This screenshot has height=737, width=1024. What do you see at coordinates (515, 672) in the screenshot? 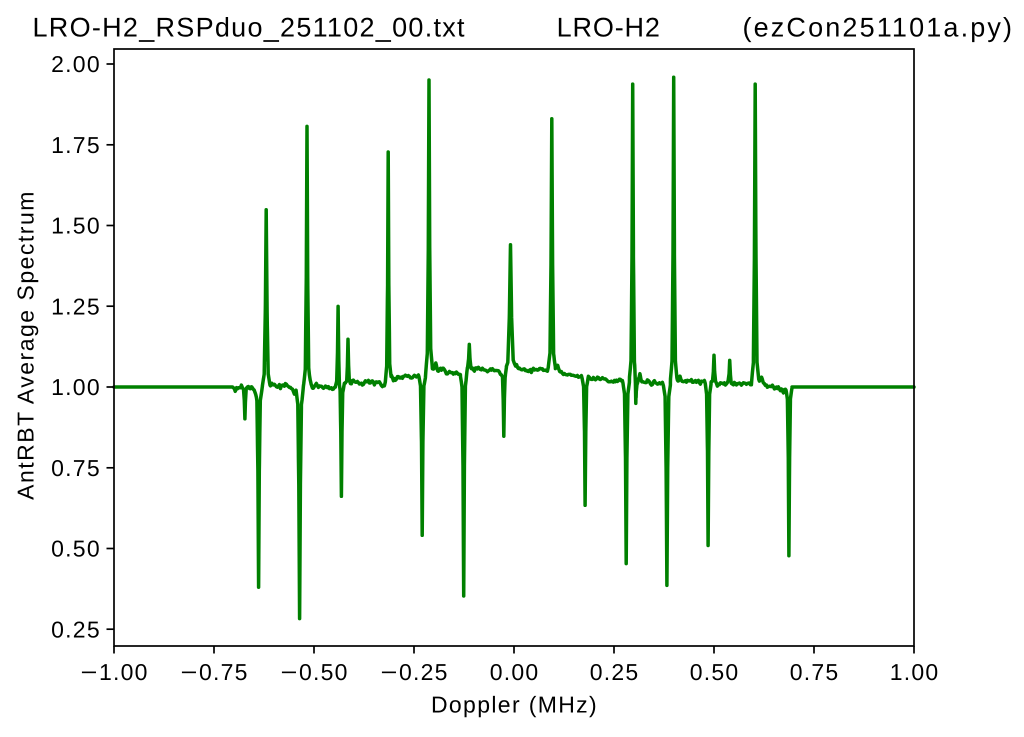
I see `svg-text: 0.00` at bounding box center [515, 672].